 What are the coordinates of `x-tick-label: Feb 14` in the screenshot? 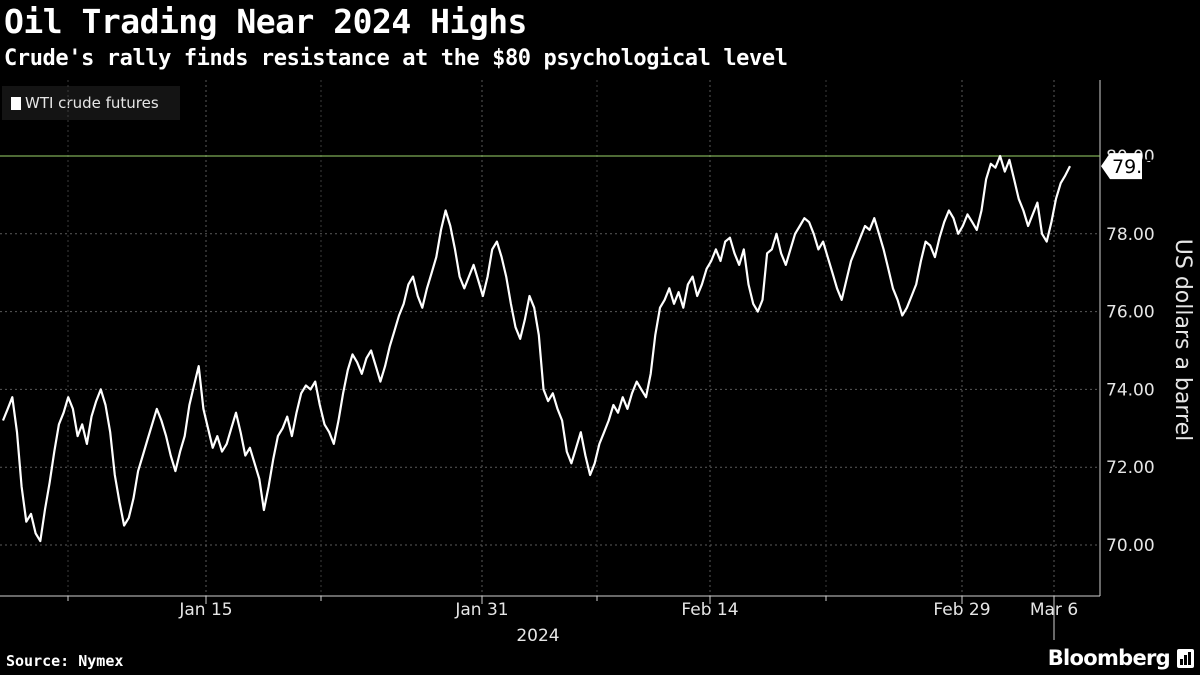 It's located at (709, 610).